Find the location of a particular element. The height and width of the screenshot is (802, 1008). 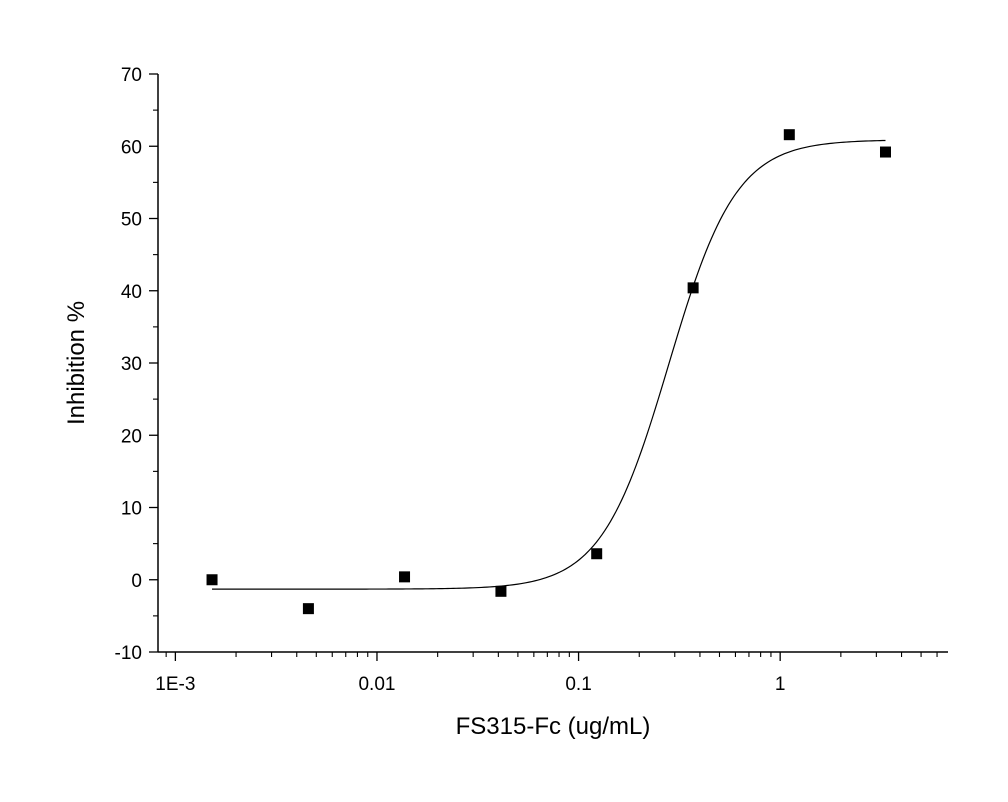

y-tick-label: 0 is located at coordinates (136, 581).